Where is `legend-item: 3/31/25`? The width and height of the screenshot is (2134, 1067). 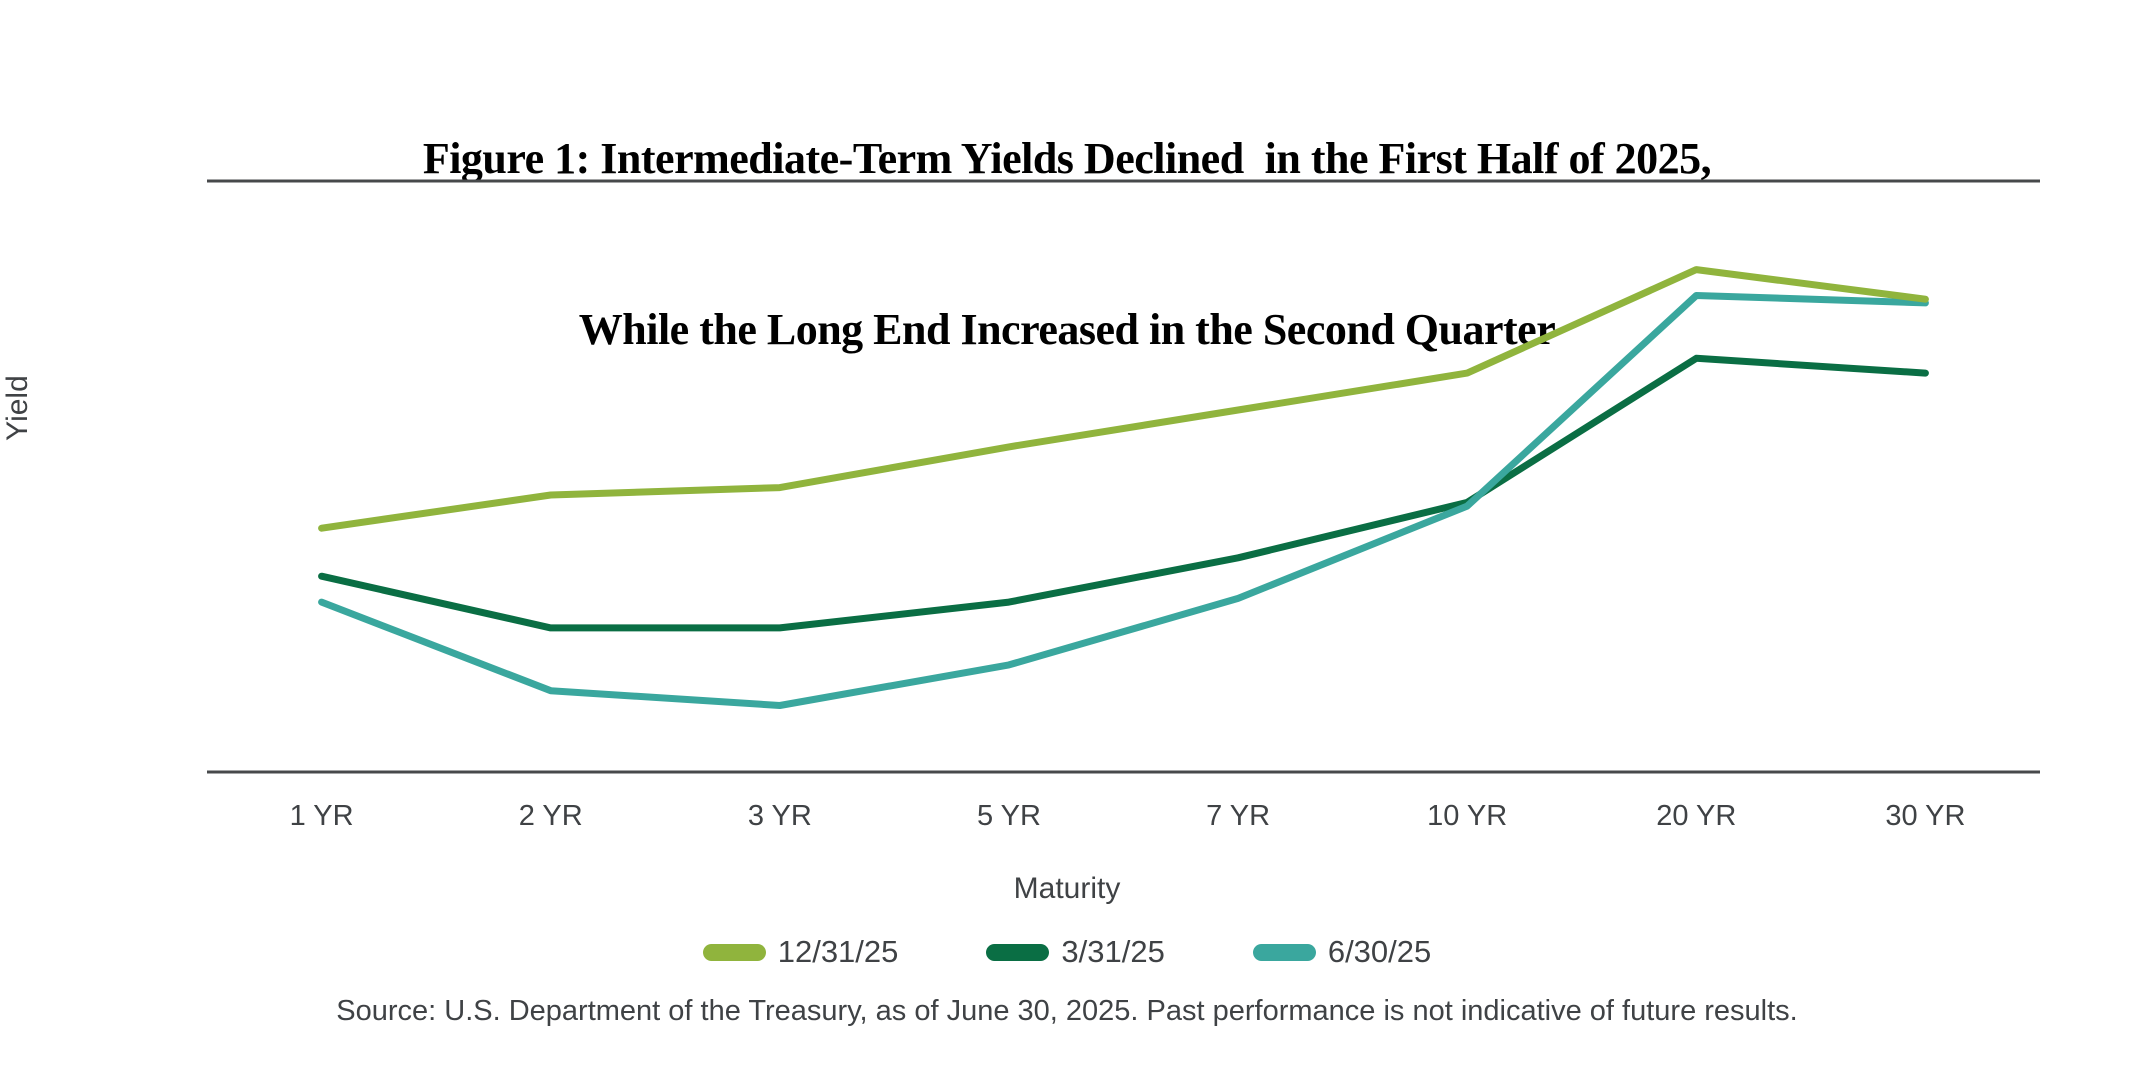 legend-item: 3/31/25 is located at coordinates (1075, 952).